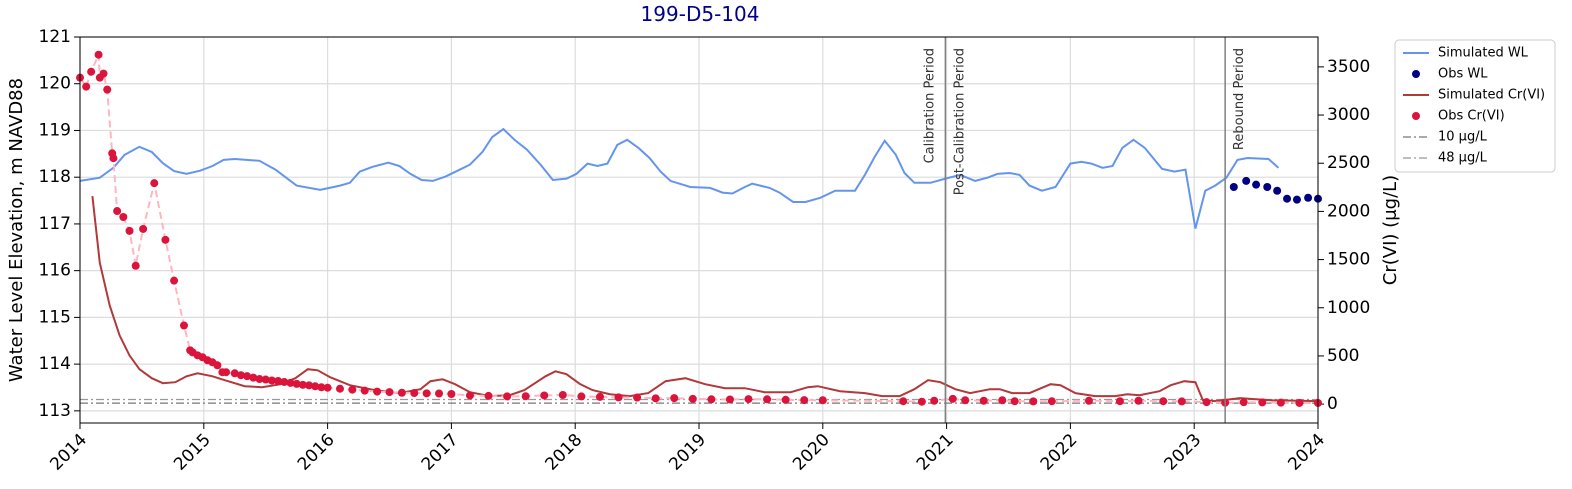 Image resolution: width=1572 pixels, height=489 pixels. What do you see at coordinates (1332, 404) in the screenshot?
I see `y2-tick-label: 0` at bounding box center [1332, 404].